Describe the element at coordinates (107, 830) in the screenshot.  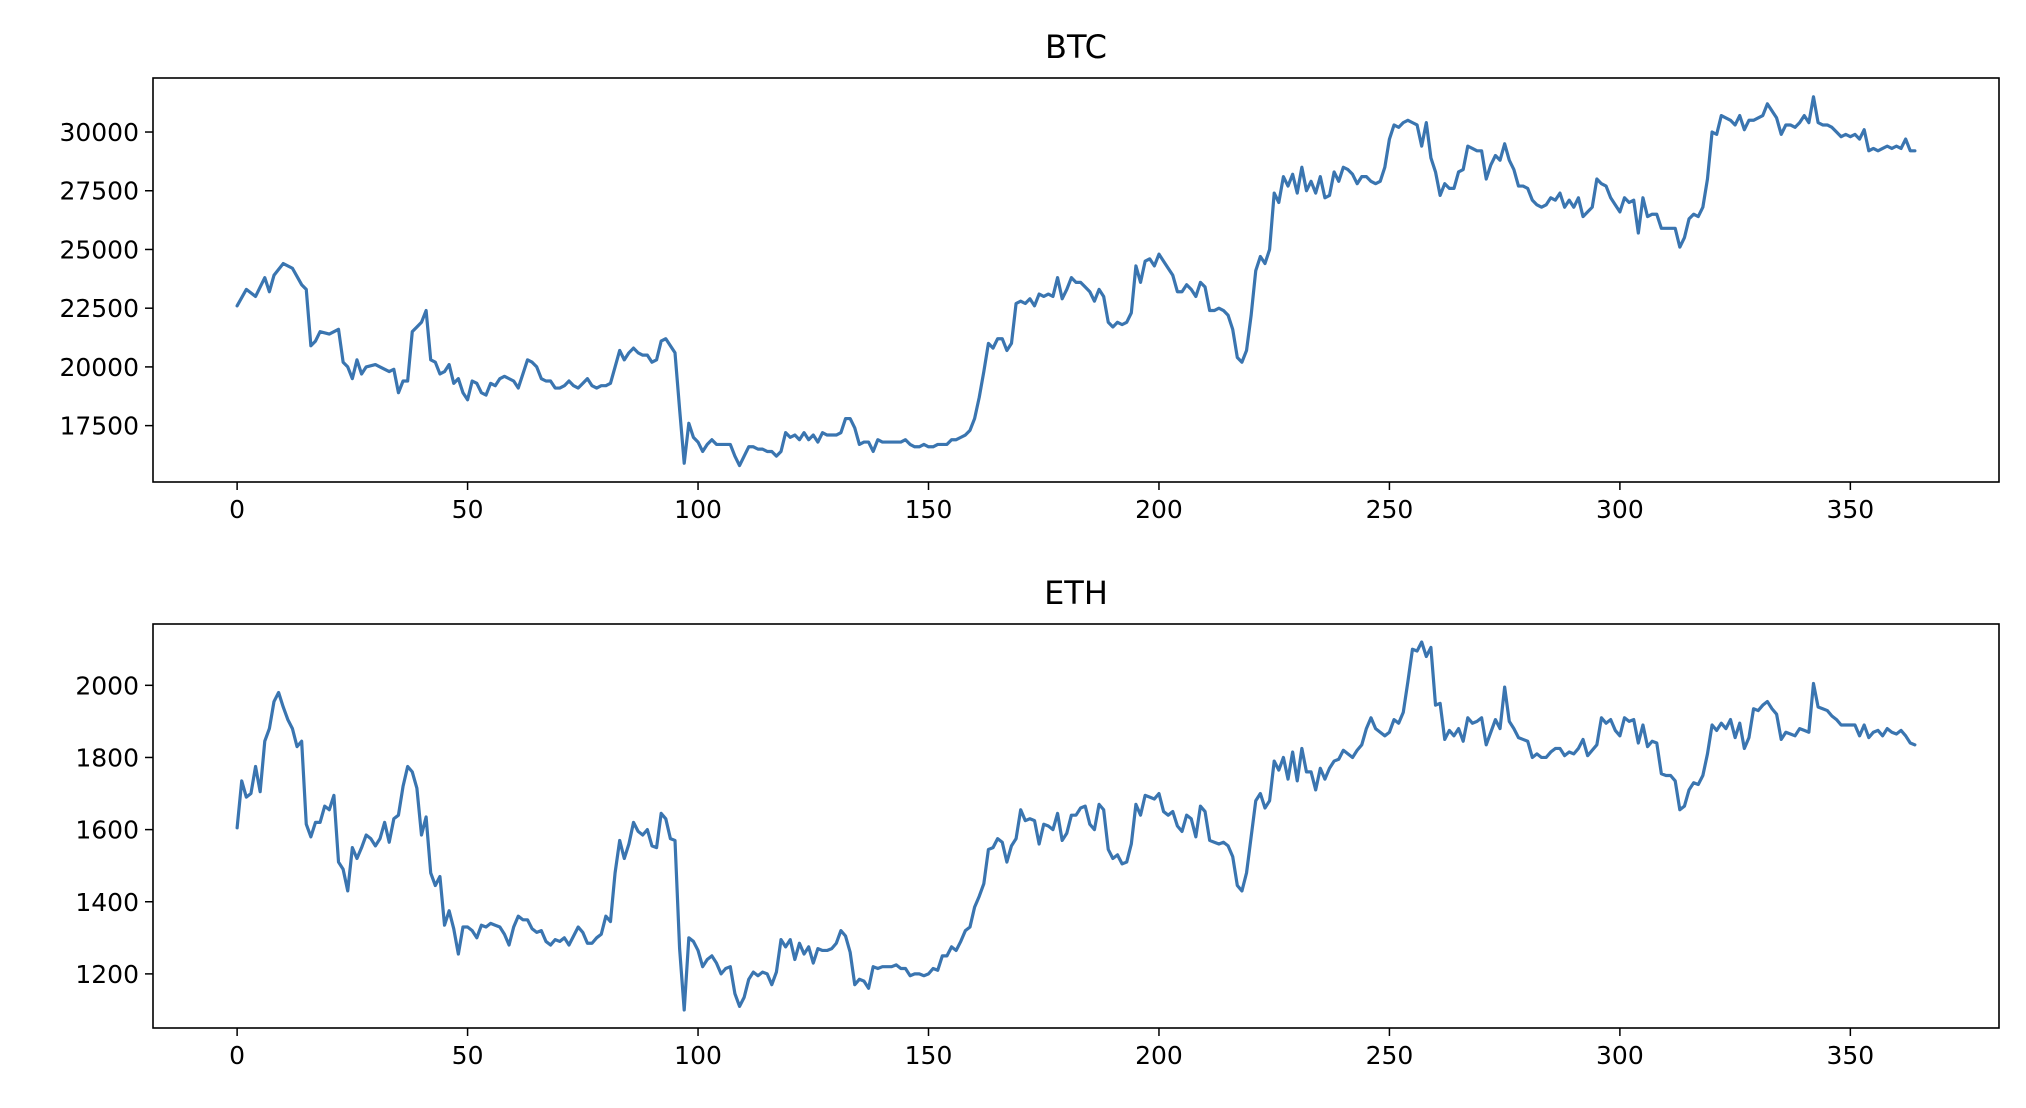
I see `eth-y-tick-label: 1600` at that location.